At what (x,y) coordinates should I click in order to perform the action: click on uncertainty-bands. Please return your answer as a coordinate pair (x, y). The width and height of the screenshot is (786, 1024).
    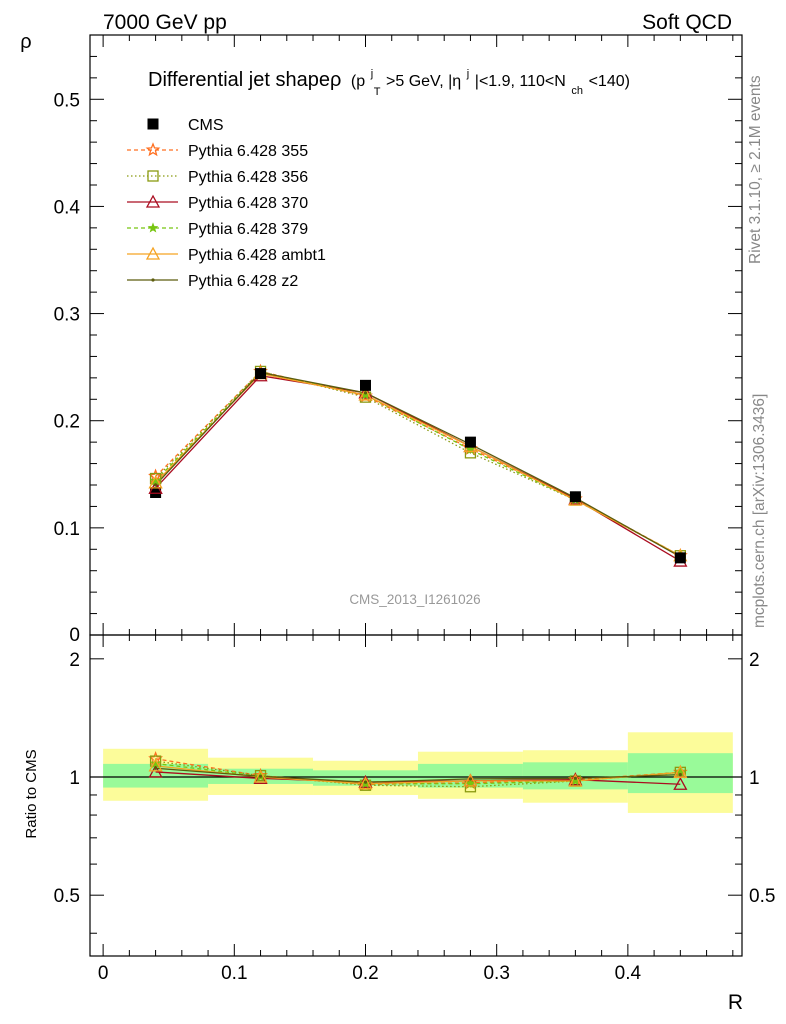
    Looking at the image, I should click on (416, 772).